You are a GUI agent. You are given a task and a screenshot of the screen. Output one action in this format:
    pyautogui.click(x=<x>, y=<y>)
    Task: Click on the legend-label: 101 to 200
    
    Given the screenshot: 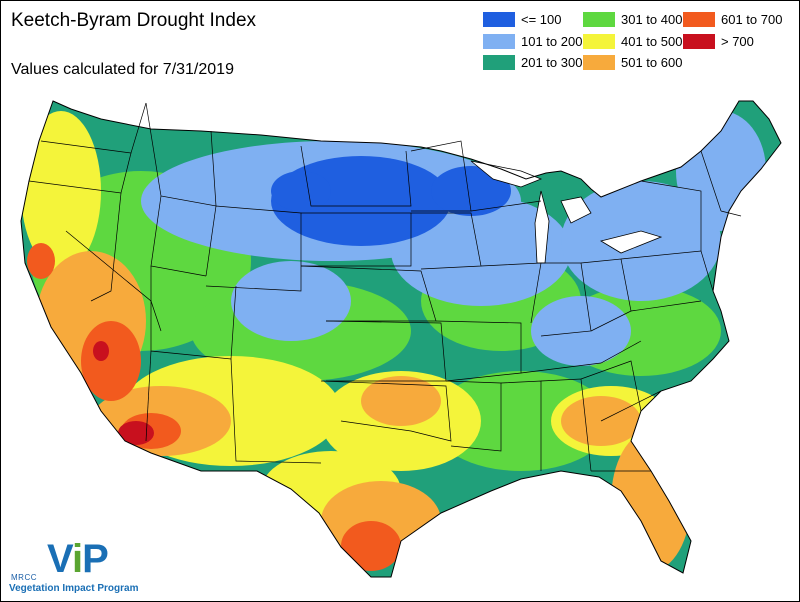 What is the action you would take?
    pyautogui.click(x=552, y=41)
    